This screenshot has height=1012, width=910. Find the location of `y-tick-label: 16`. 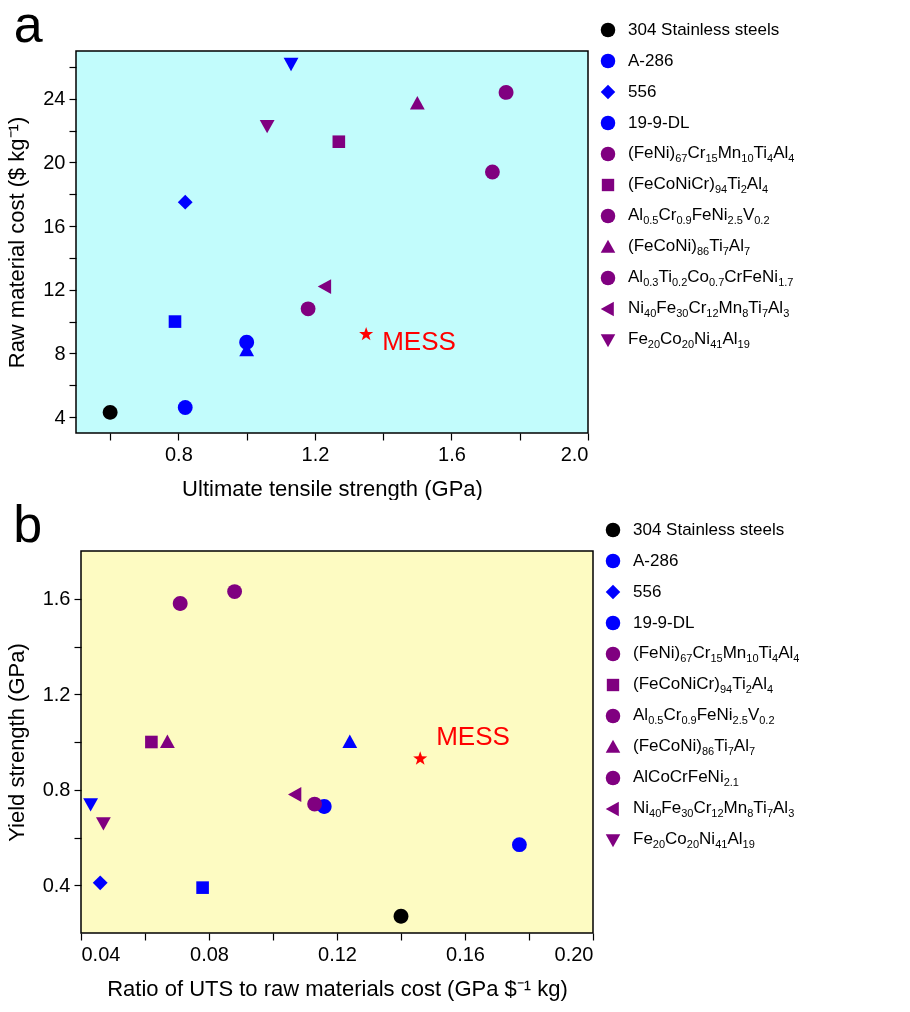

y-tick-label: 16 is located at coordinates (54, 225).